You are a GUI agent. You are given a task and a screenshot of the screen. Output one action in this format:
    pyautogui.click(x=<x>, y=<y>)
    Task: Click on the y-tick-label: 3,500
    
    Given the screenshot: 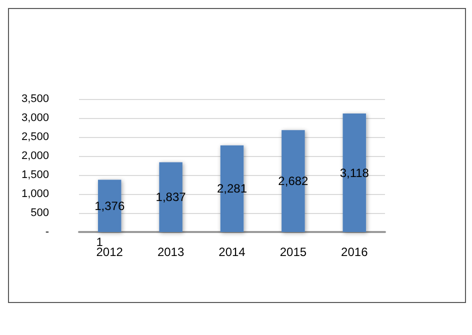 What is the action you would take?
    pyautogui.click(x=35, y=99)
    